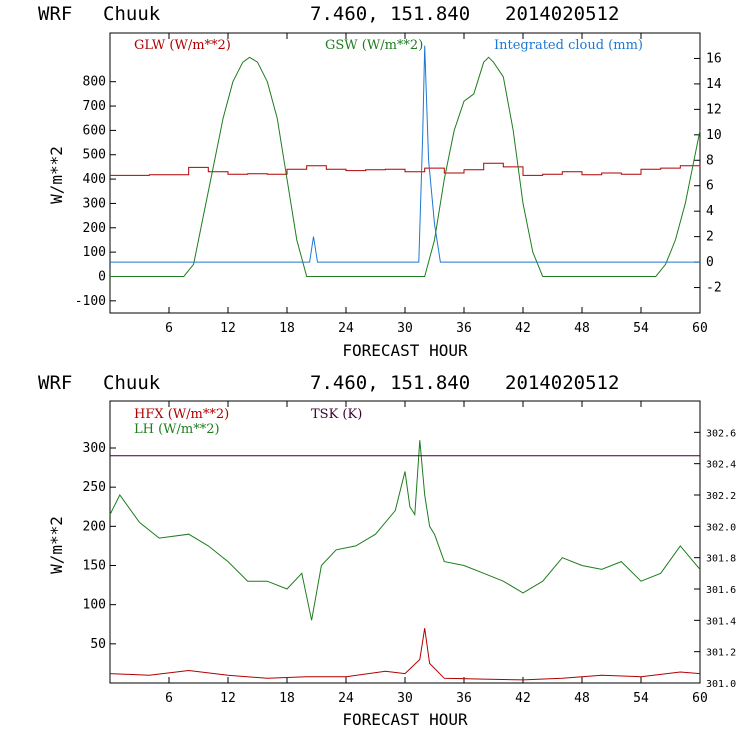  I want to click on y2-tick-label: 10, so click(714, 135).